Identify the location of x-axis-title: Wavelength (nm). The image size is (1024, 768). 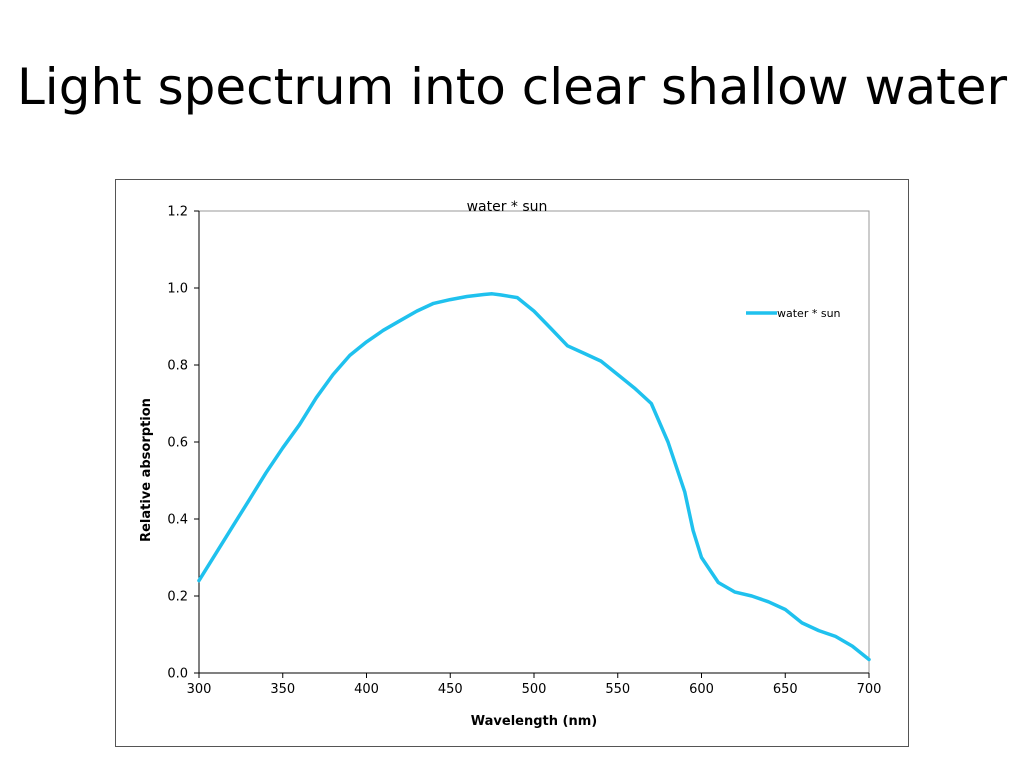
(534, 721).